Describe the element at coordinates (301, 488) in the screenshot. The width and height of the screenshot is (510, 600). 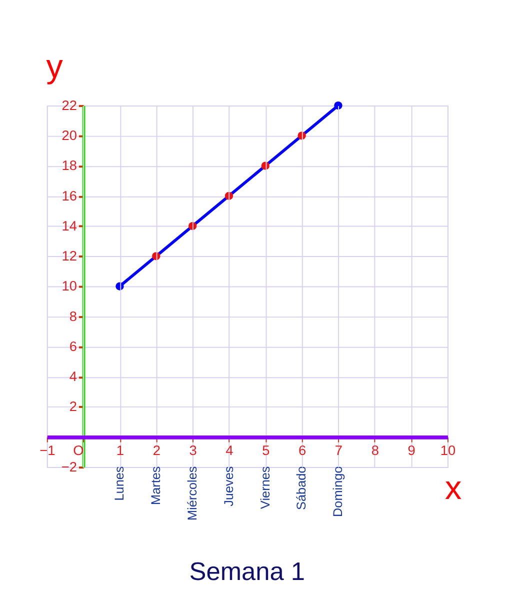
I see `annotation: Sábado` at that location.